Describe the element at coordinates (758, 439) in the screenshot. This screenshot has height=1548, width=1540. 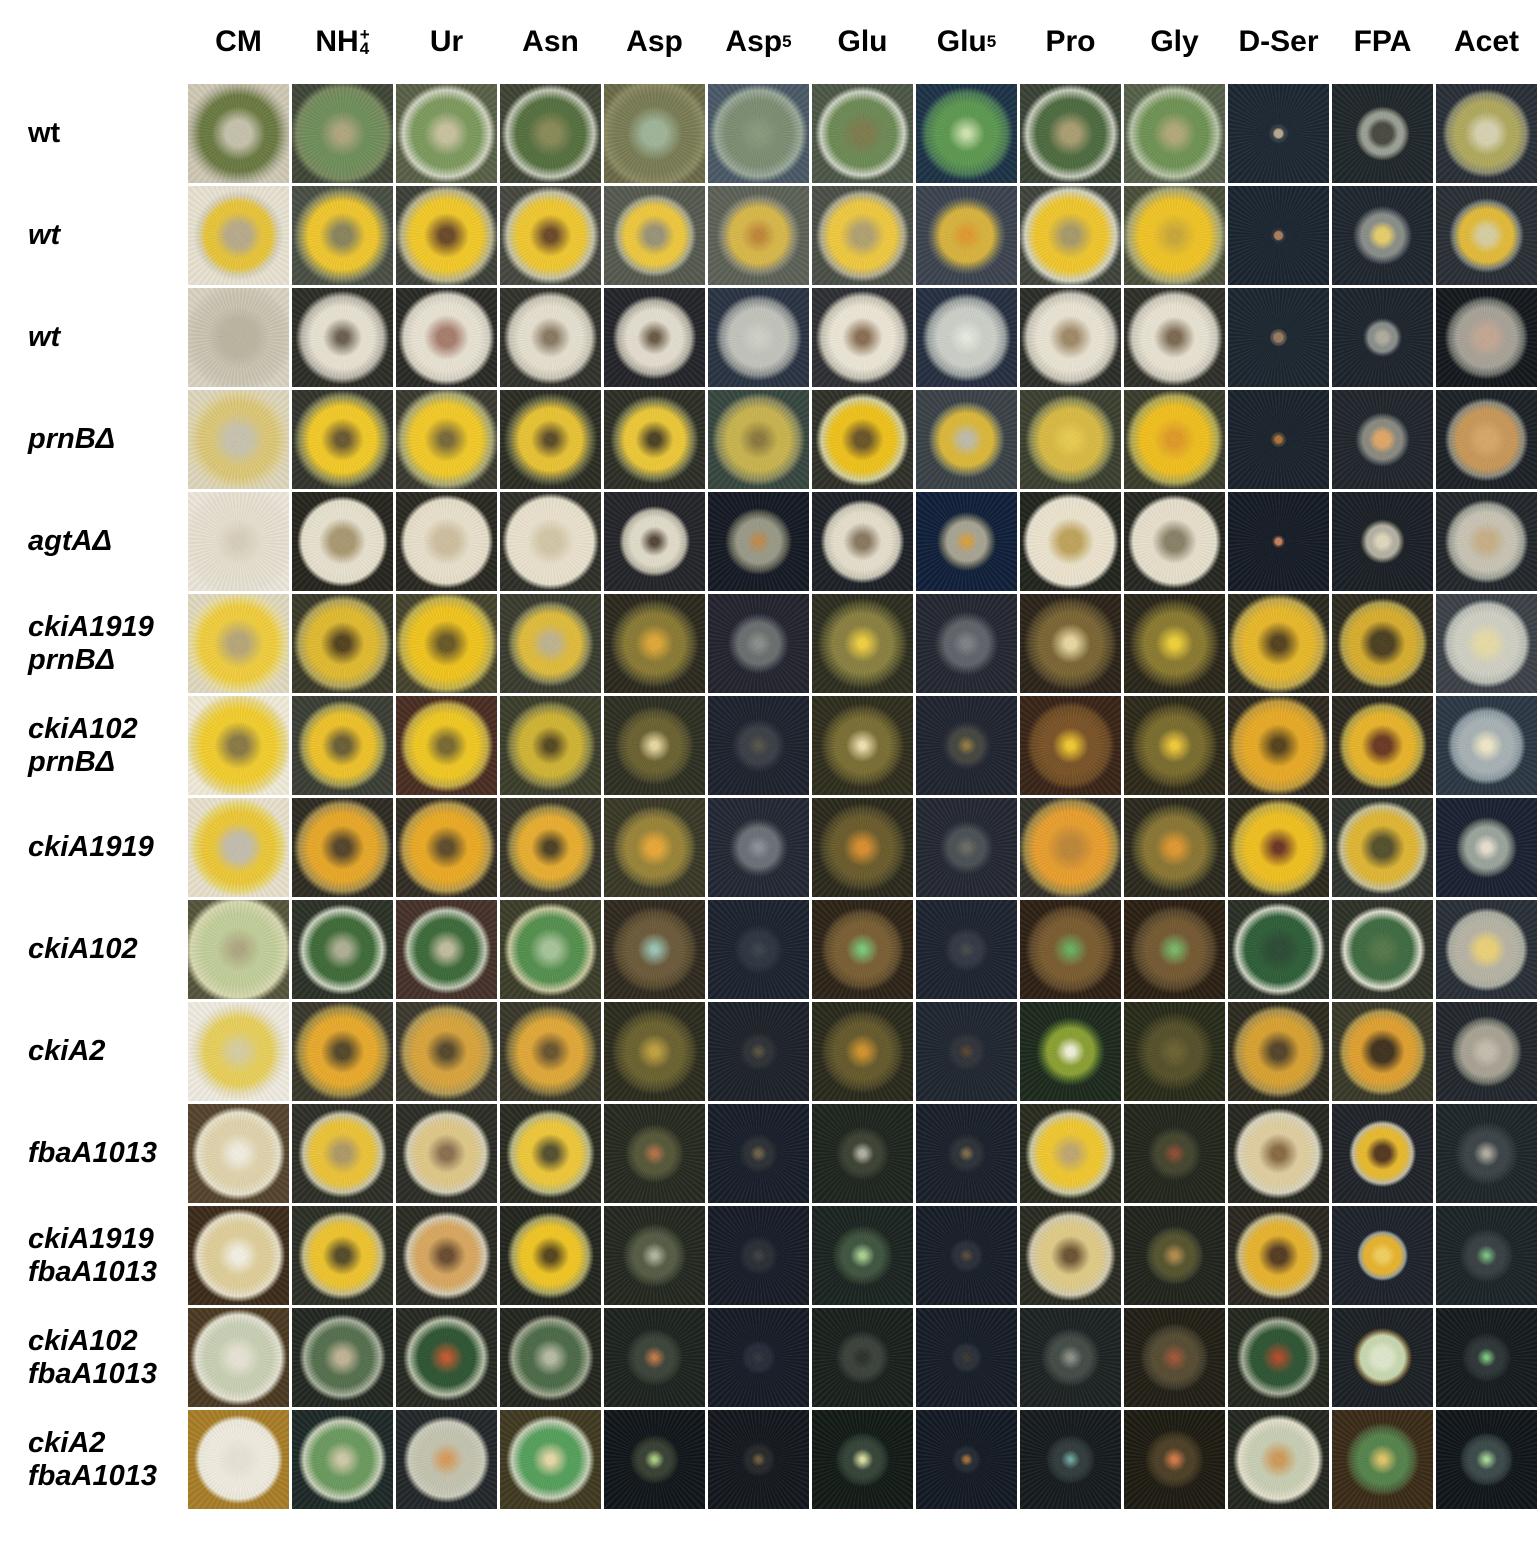
I see `colony-cell-r4-c6` at that location.